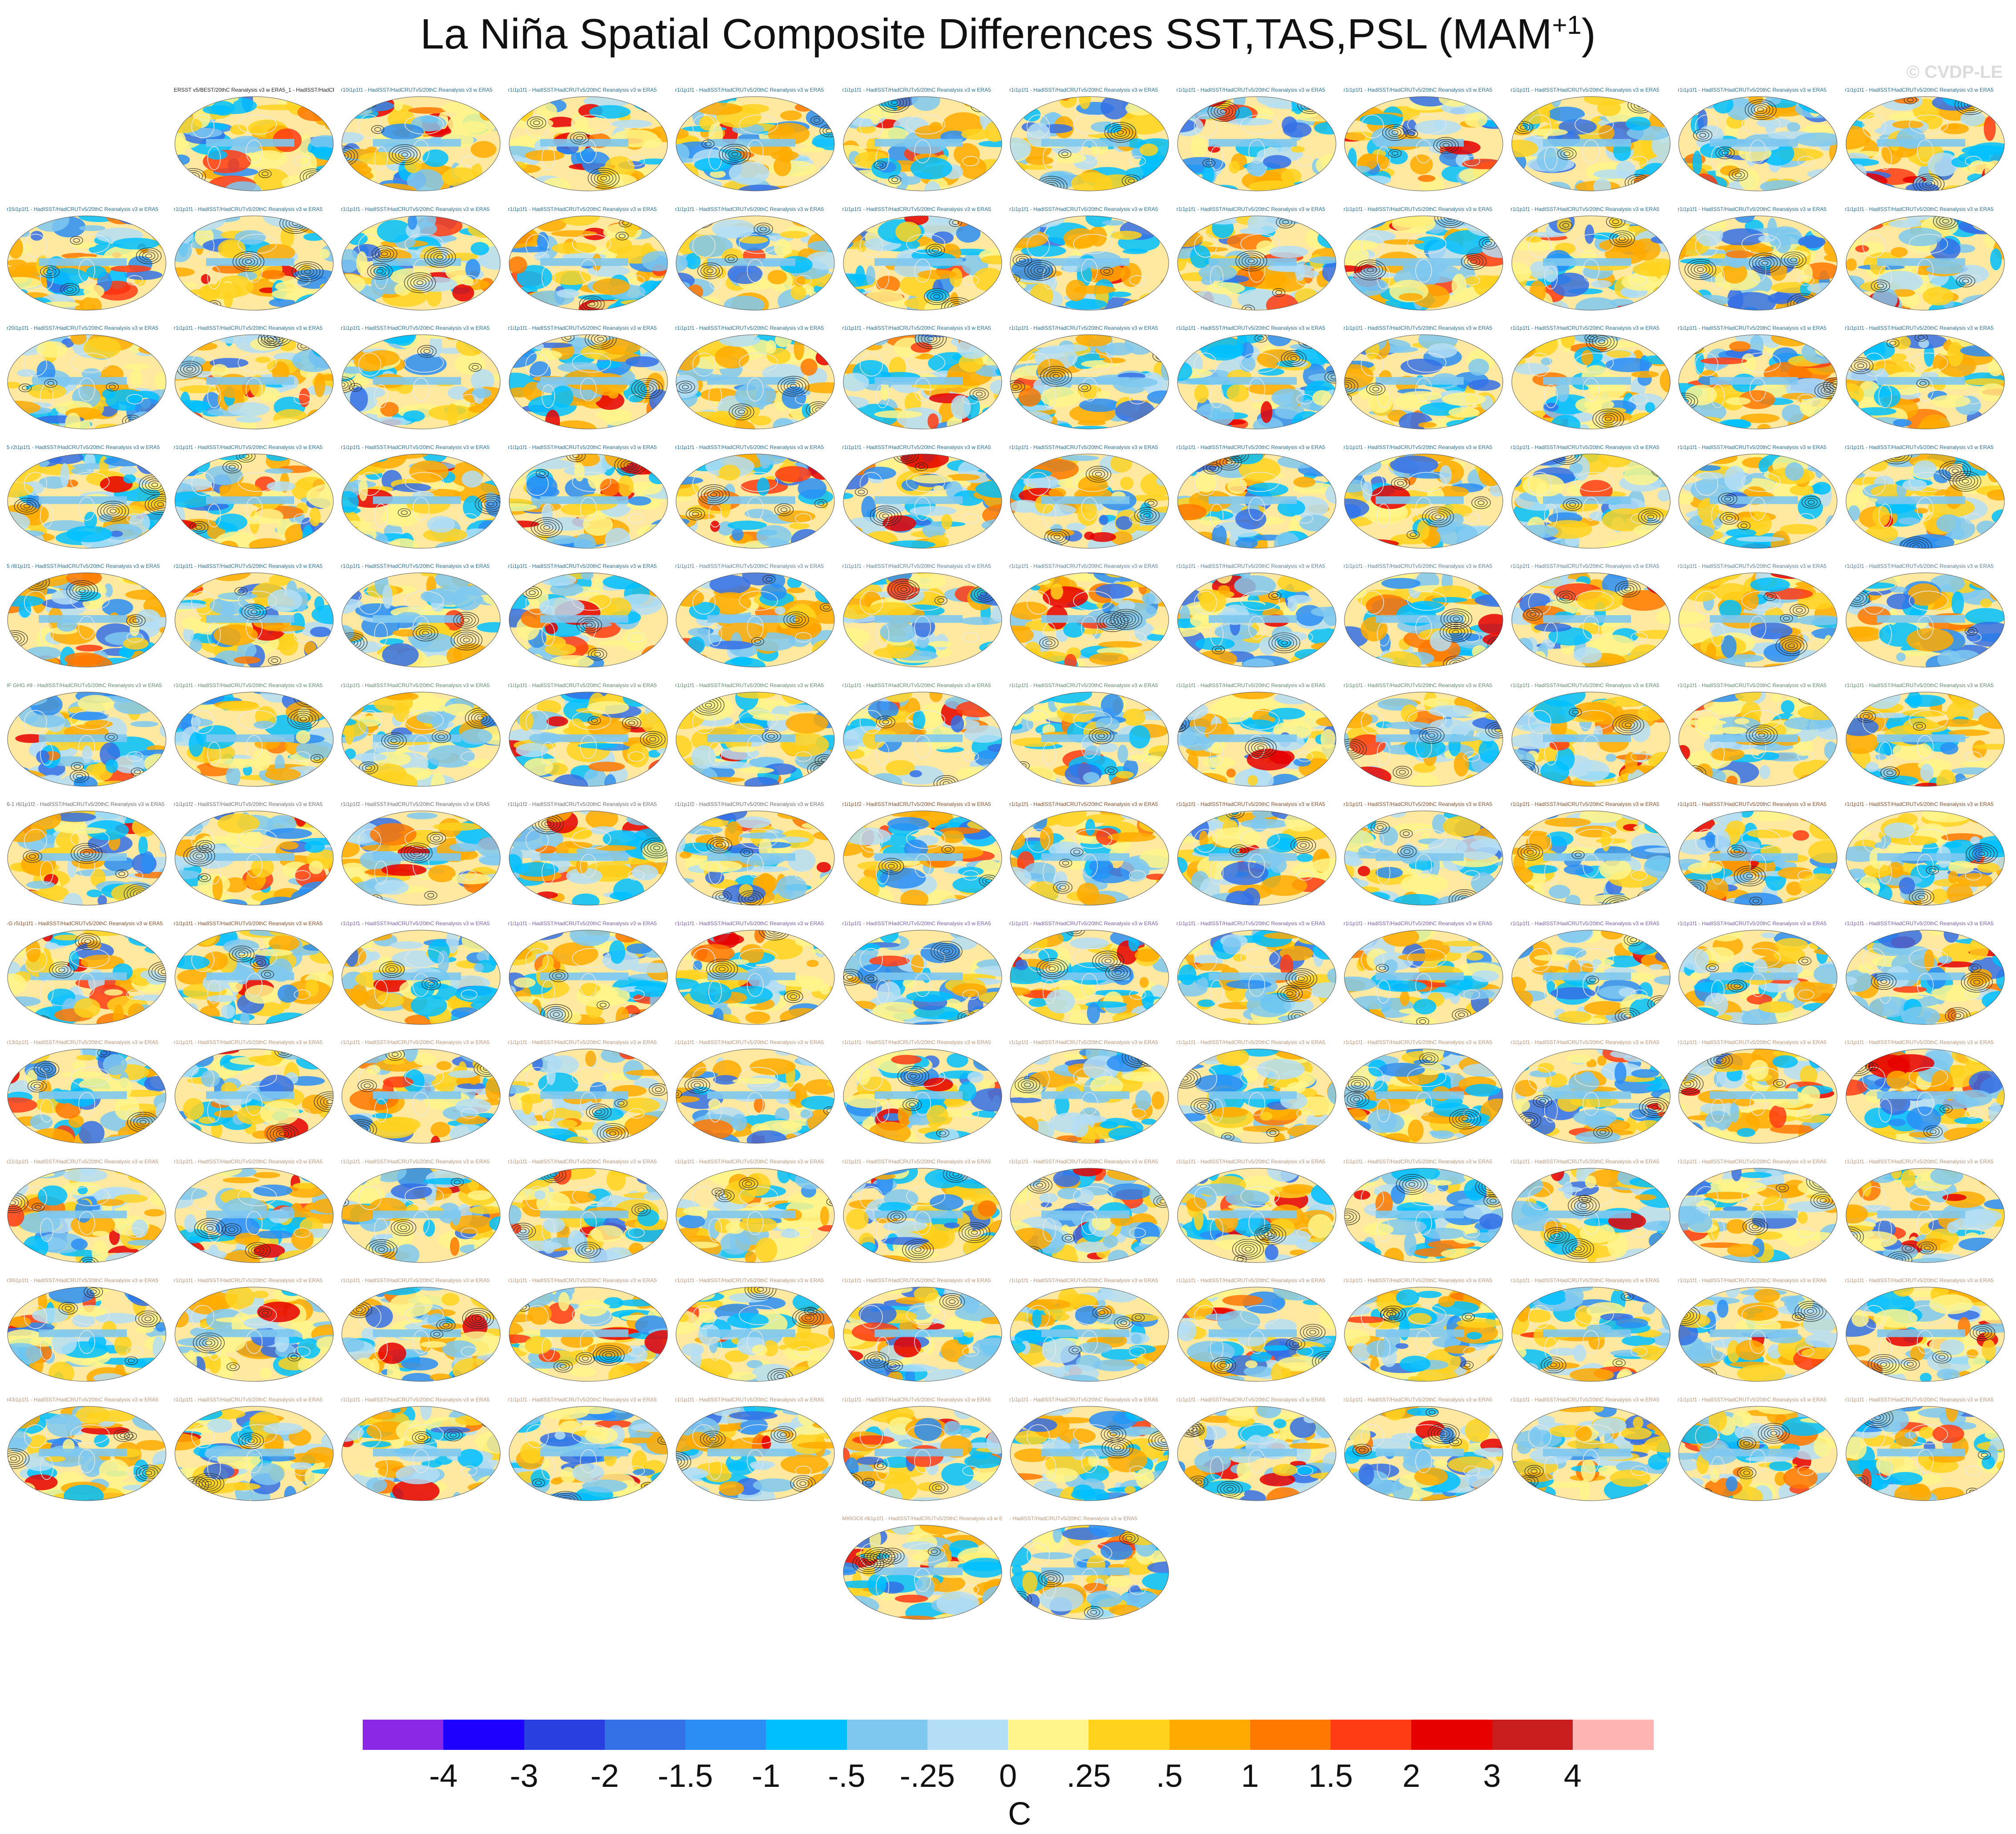 The width and height of the screenshot is (2016, 1834). Describe the element at coordinates (1008, 1735) in the screenshot. I see `colorbar` at that location.